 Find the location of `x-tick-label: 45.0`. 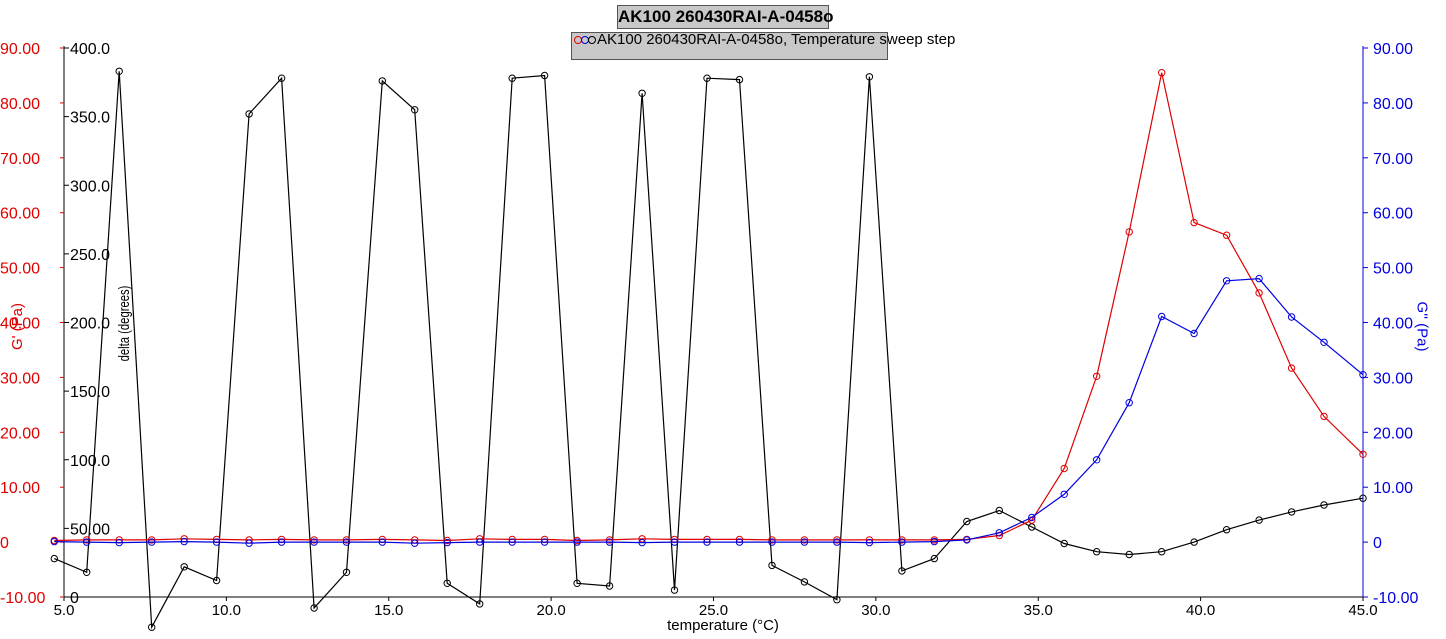

x-tick-label: 45.0 is located at coordinates (1362, 610).